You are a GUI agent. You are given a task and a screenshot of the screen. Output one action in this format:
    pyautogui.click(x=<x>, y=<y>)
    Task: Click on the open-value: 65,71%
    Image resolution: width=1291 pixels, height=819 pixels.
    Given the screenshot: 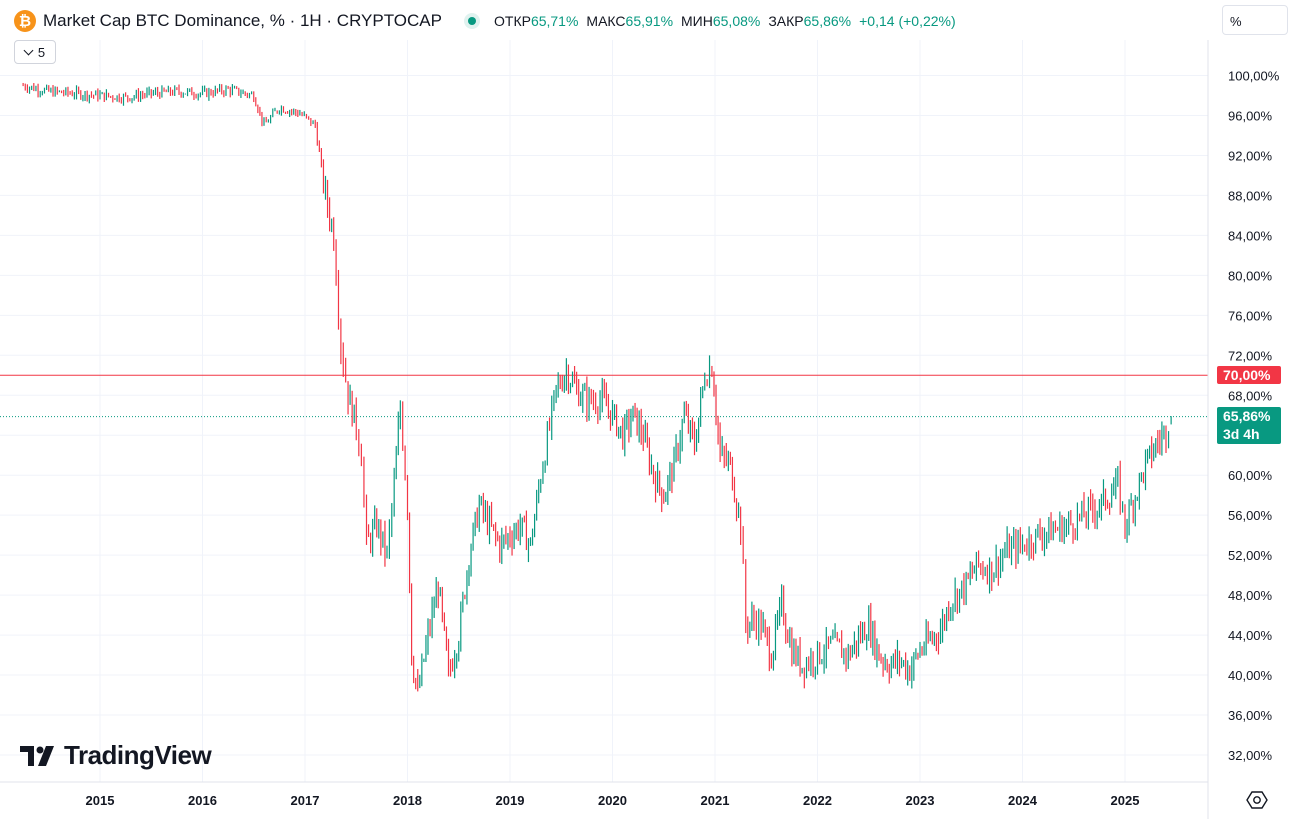 What is the action you would take?
    pyautogui.click(x=554, y=21)
    